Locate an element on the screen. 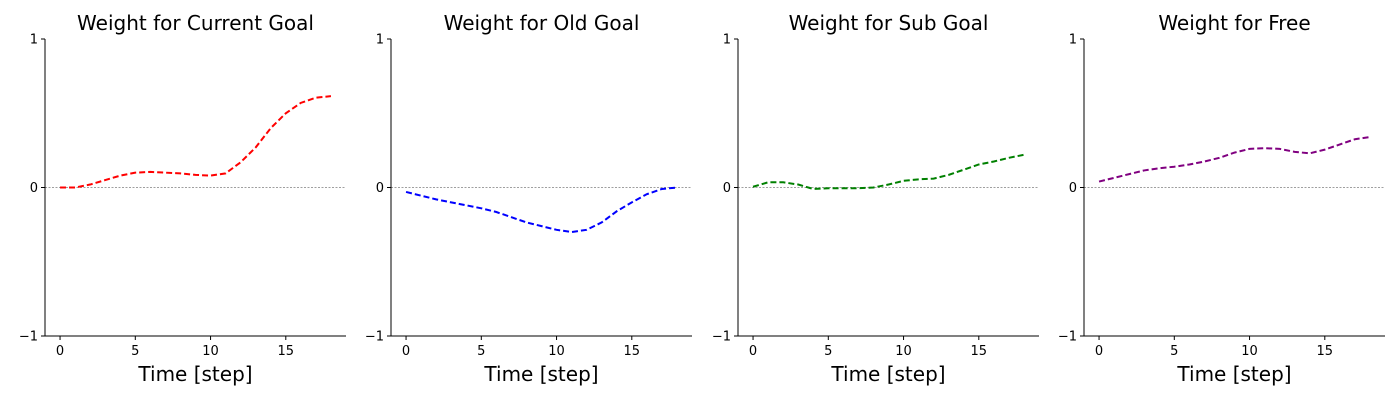 This screenshot has height=400, width=1400. chart-title: Weight for Free is located at coordinates (1234, 23).